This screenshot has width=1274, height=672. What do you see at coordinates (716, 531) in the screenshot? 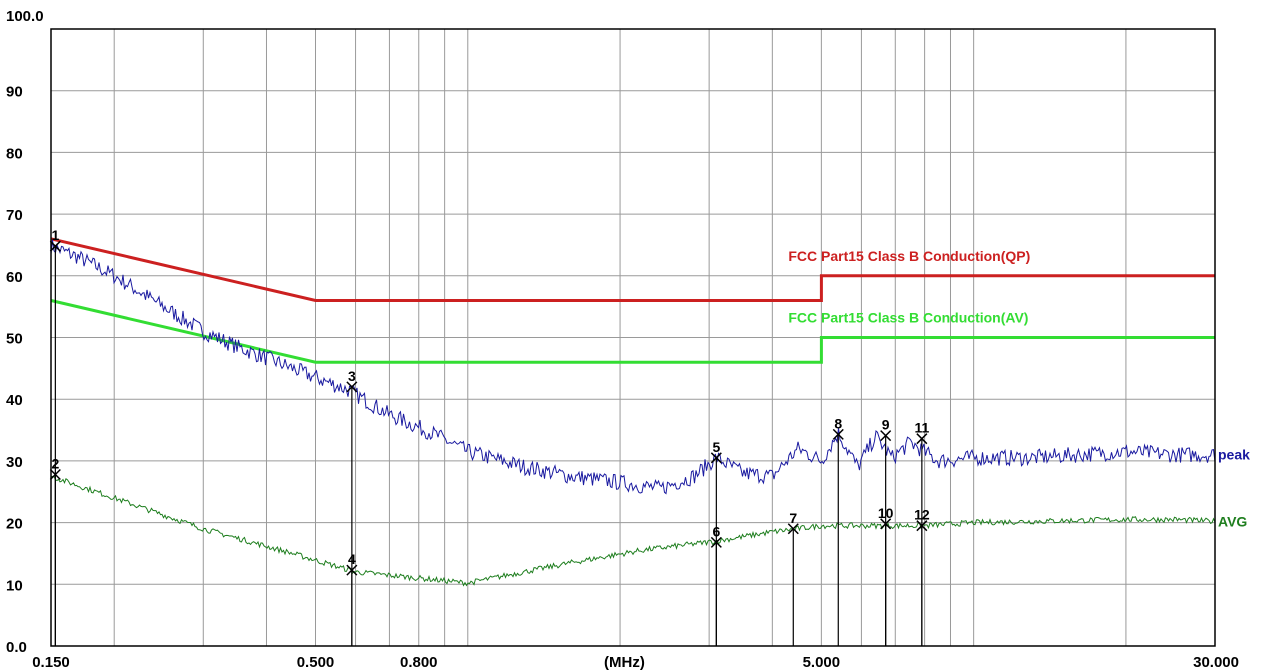
I see `marker-number: 6` at bounding box center [716, 531].